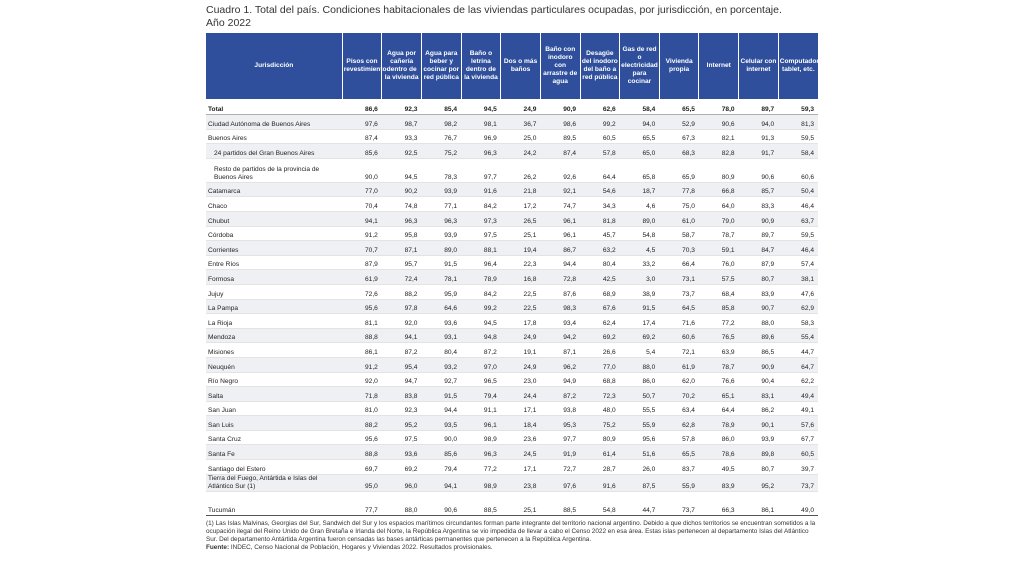 The width and height of the screenshot is (1024, 575). I want to click on row-value-cell: 63,4, so click(679, 409).